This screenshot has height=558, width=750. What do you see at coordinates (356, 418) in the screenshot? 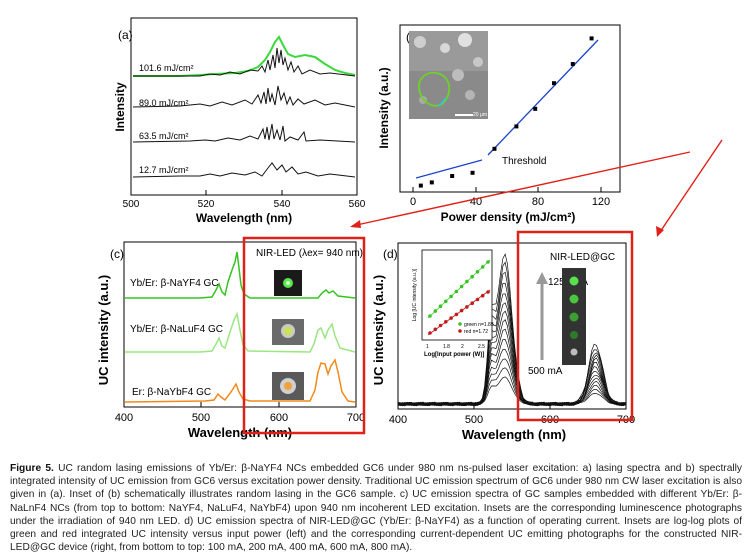
I see `panel-c-xtick: 700` at bounding box center [356, 418].